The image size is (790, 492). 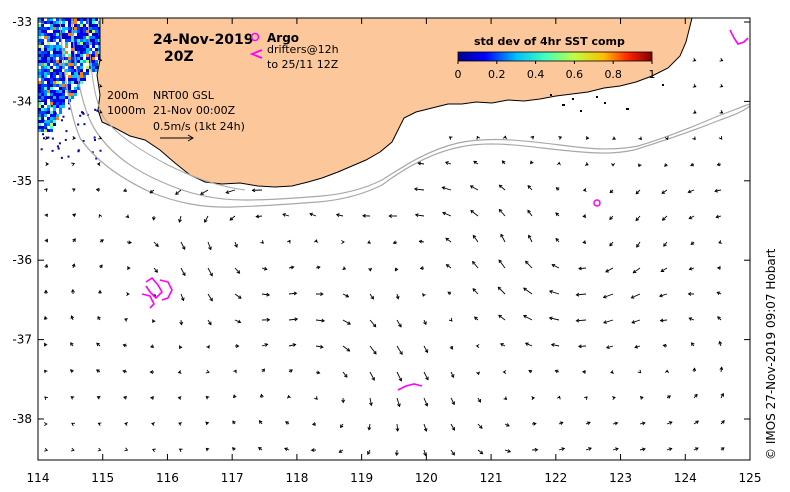 What do you see at coordinates (771, 354) in the screenshot?
I see `credit-label: © IMOS 27-Nov-2019 09:07 Hobart` at bounding box center [771, 354].